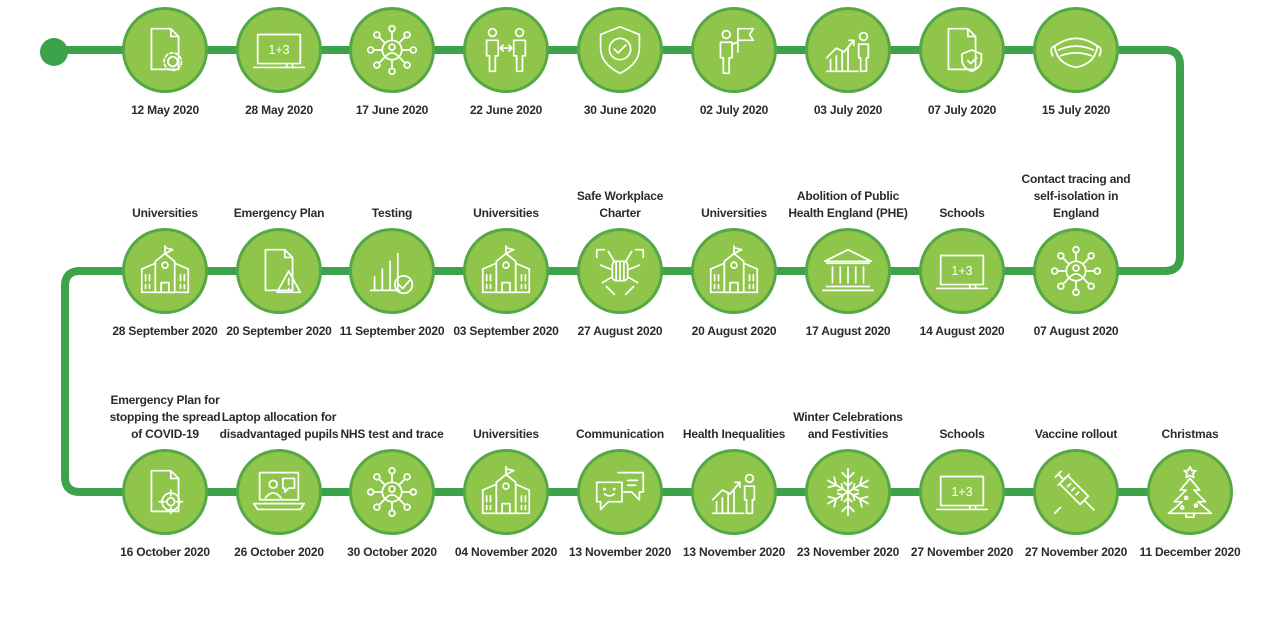  I want to click on milestone-node-testing, so click(392, 271).